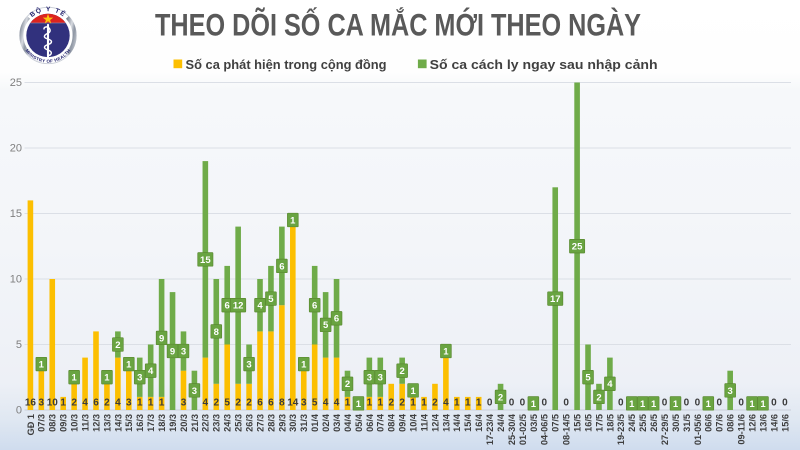 This screenshot has width=800, height=450. I want to click on svg-text: 18/3, so click(162, 423).